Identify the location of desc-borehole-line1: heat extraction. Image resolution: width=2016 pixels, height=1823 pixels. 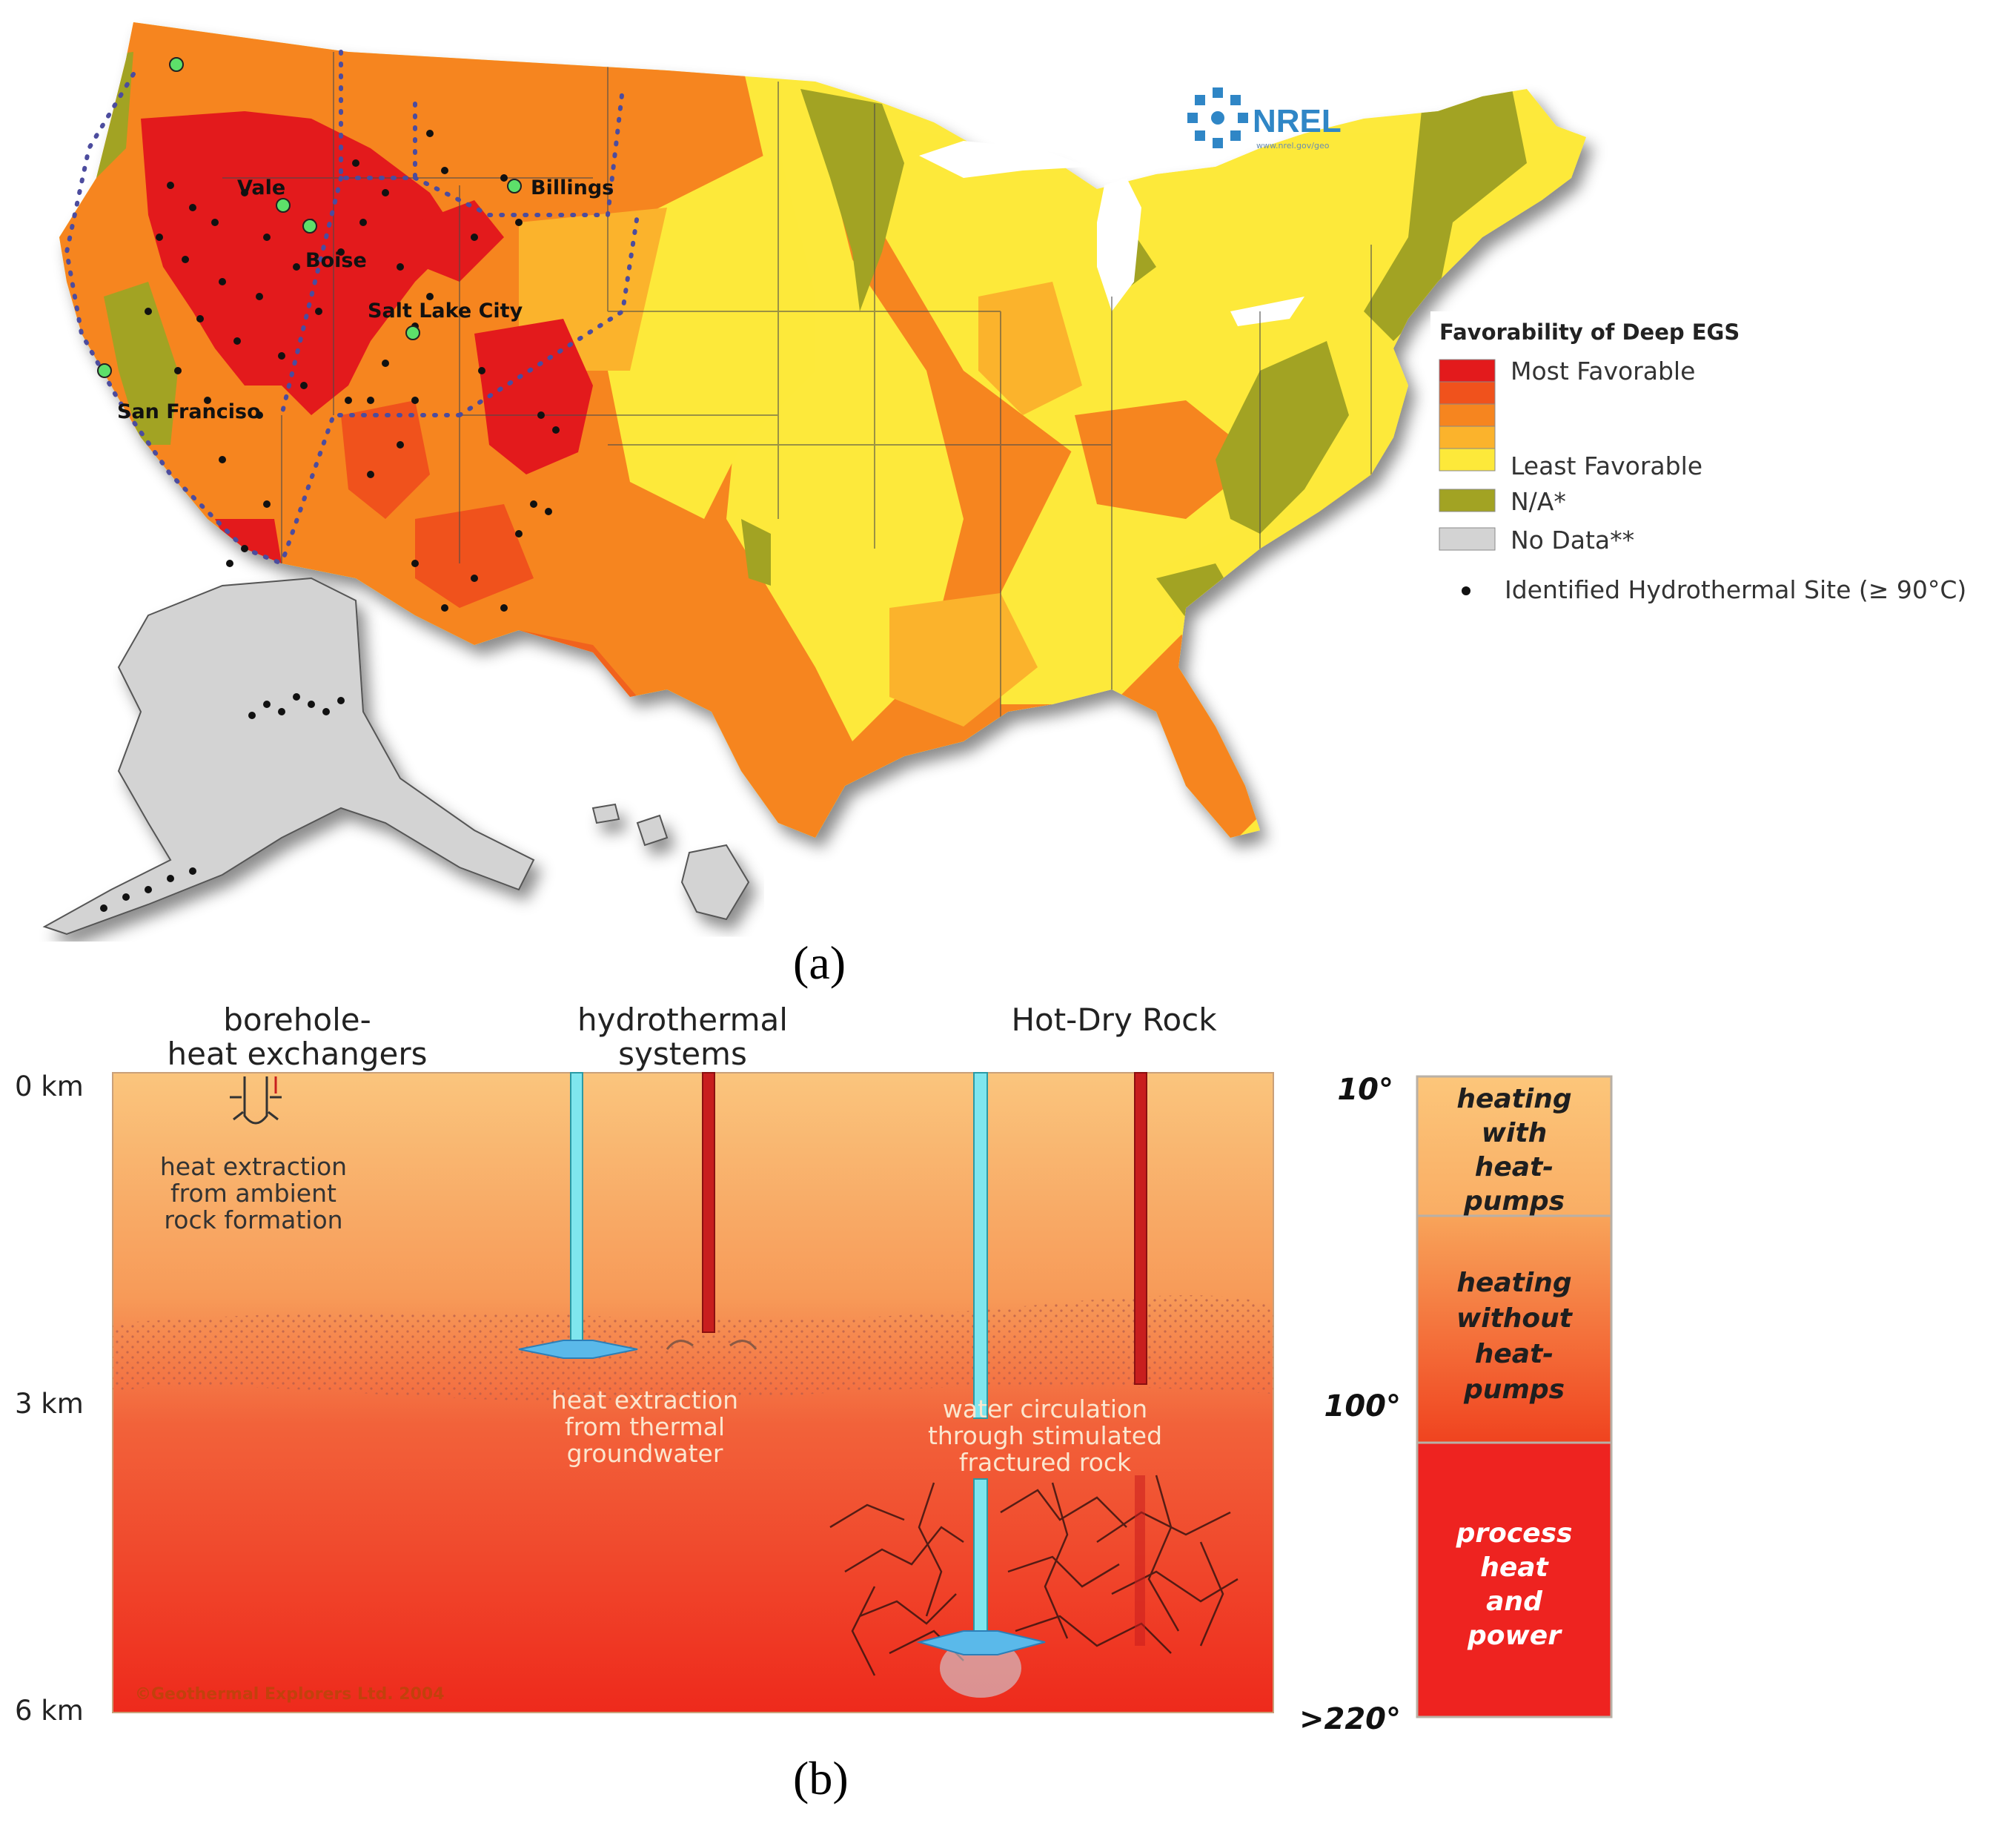
(254, 1166).